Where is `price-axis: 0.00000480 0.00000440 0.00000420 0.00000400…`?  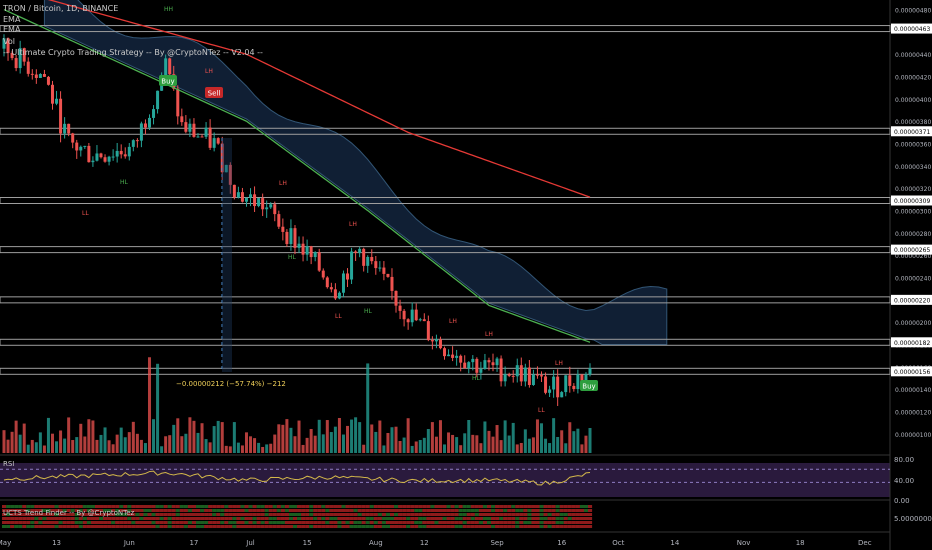
price-axis: 0.00000480 0.00000440 0.00000420 0.00000400… is located at coordinates (911, 223).